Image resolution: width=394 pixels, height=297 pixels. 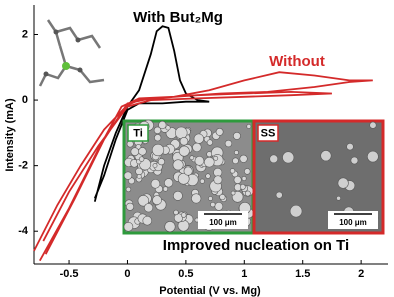 I want to click on x-tick-label: 0, so click(x=127, y=274).